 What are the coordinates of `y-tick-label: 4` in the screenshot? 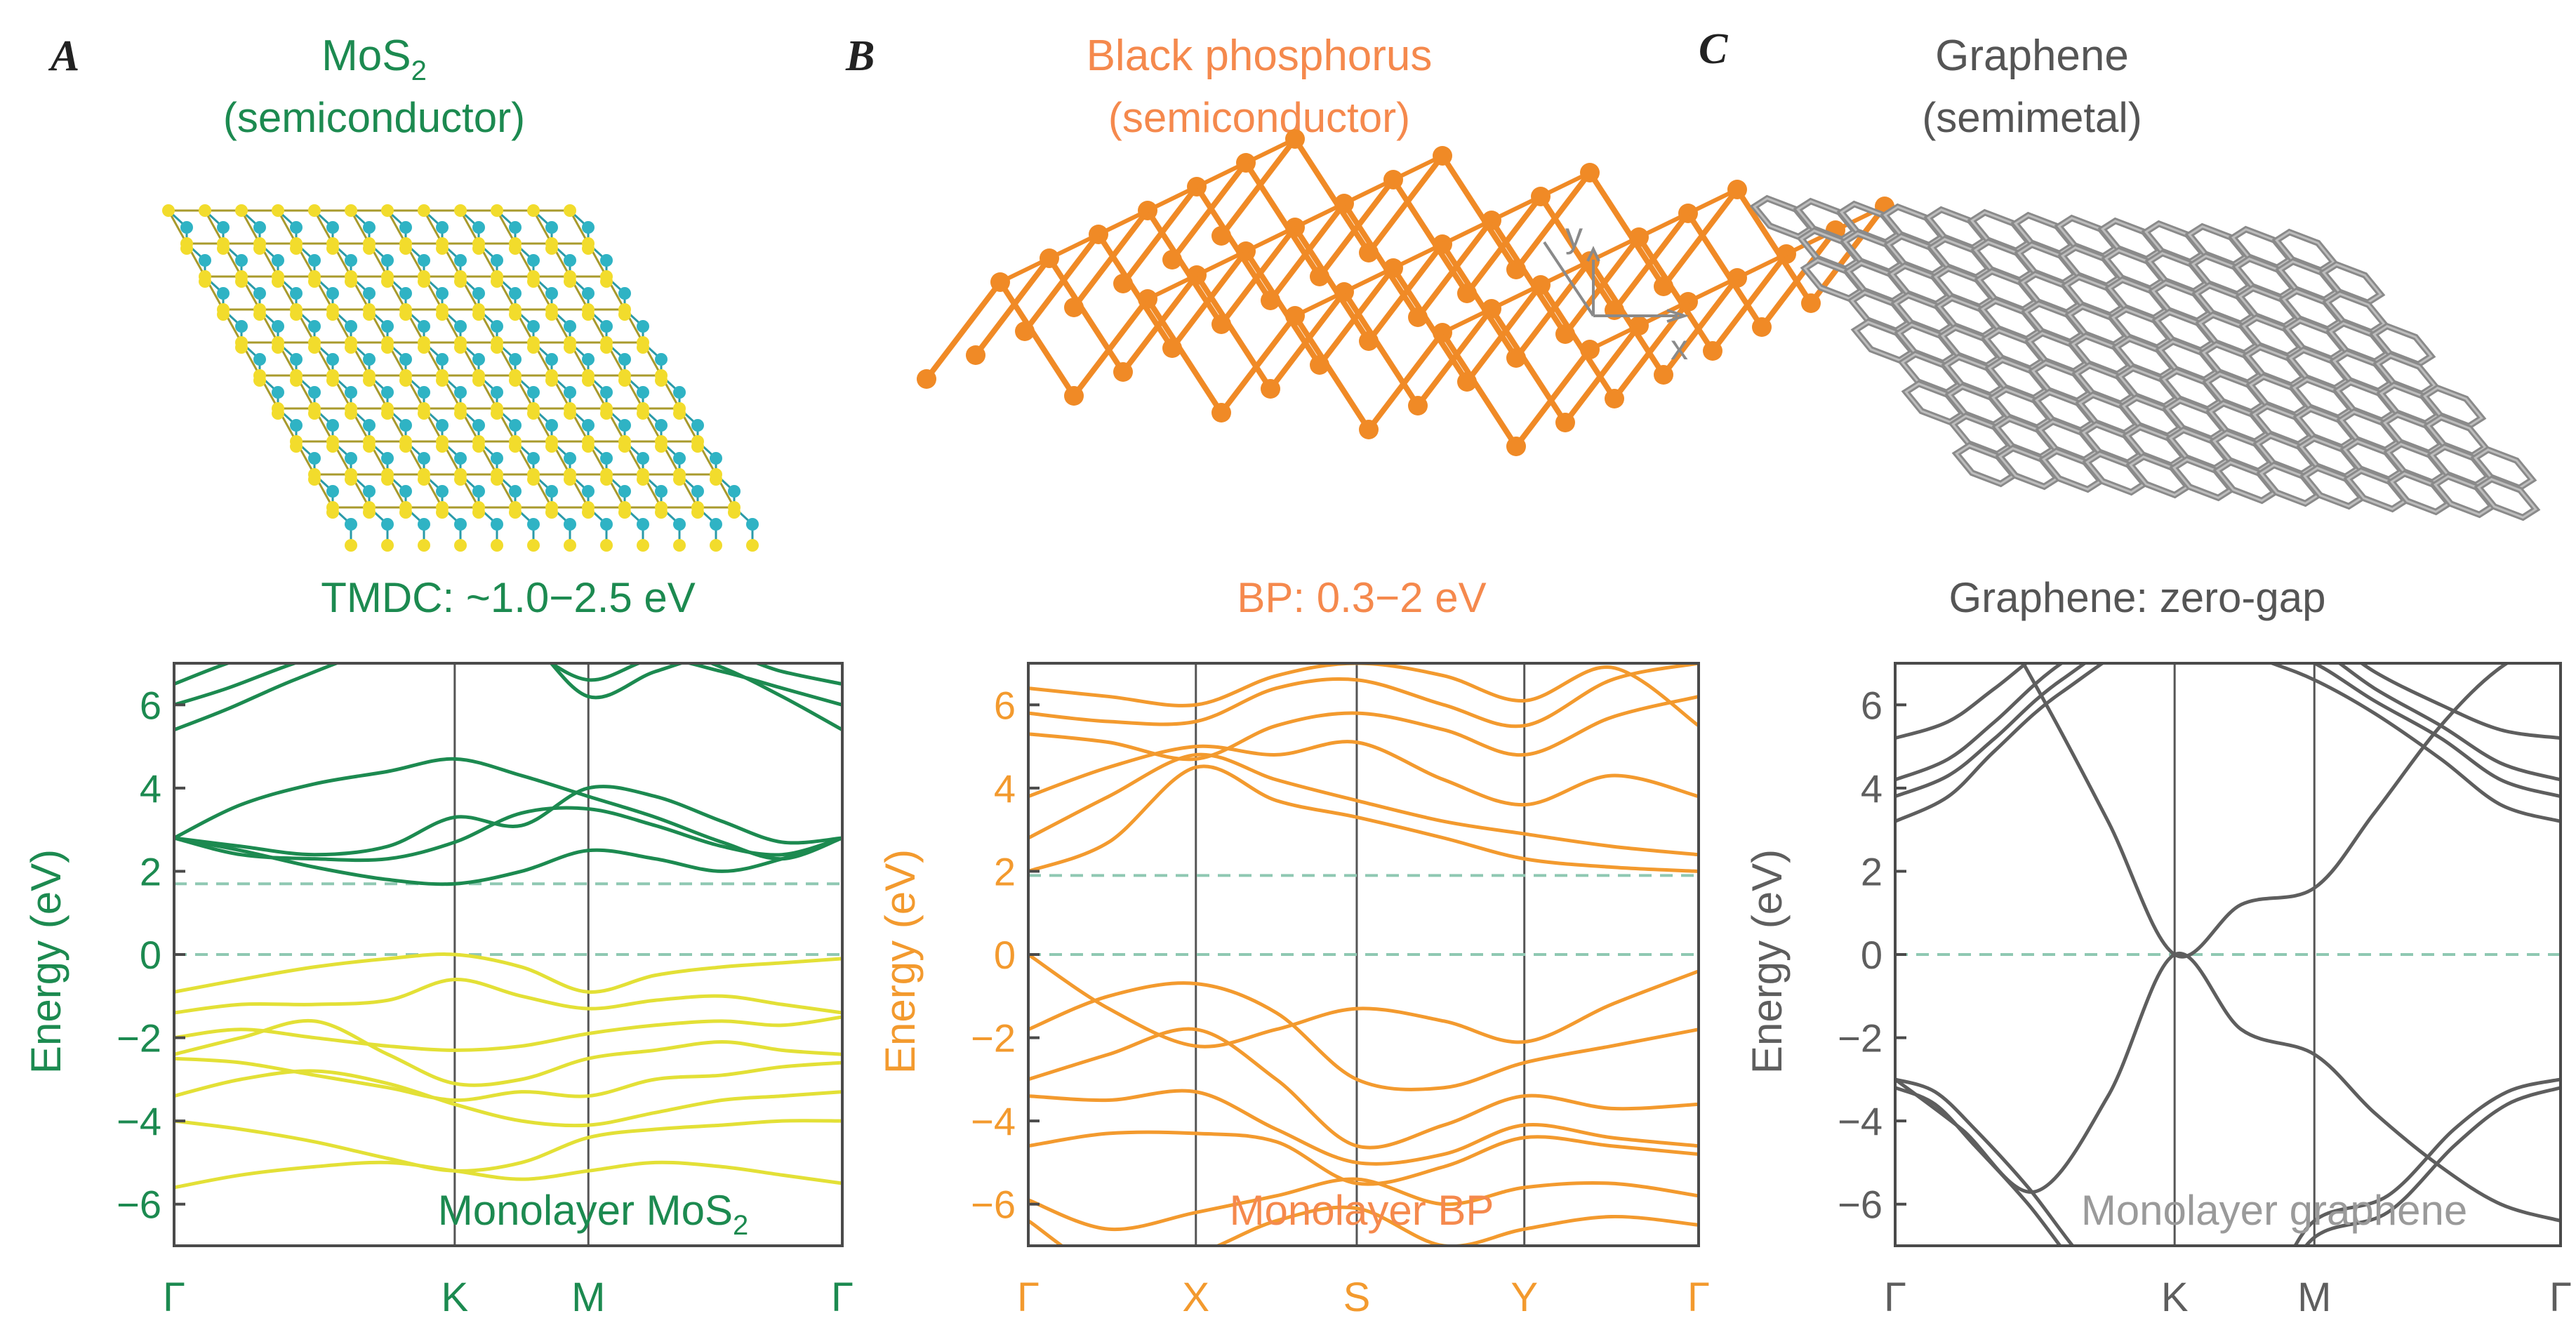 It's located at (1005, 788).